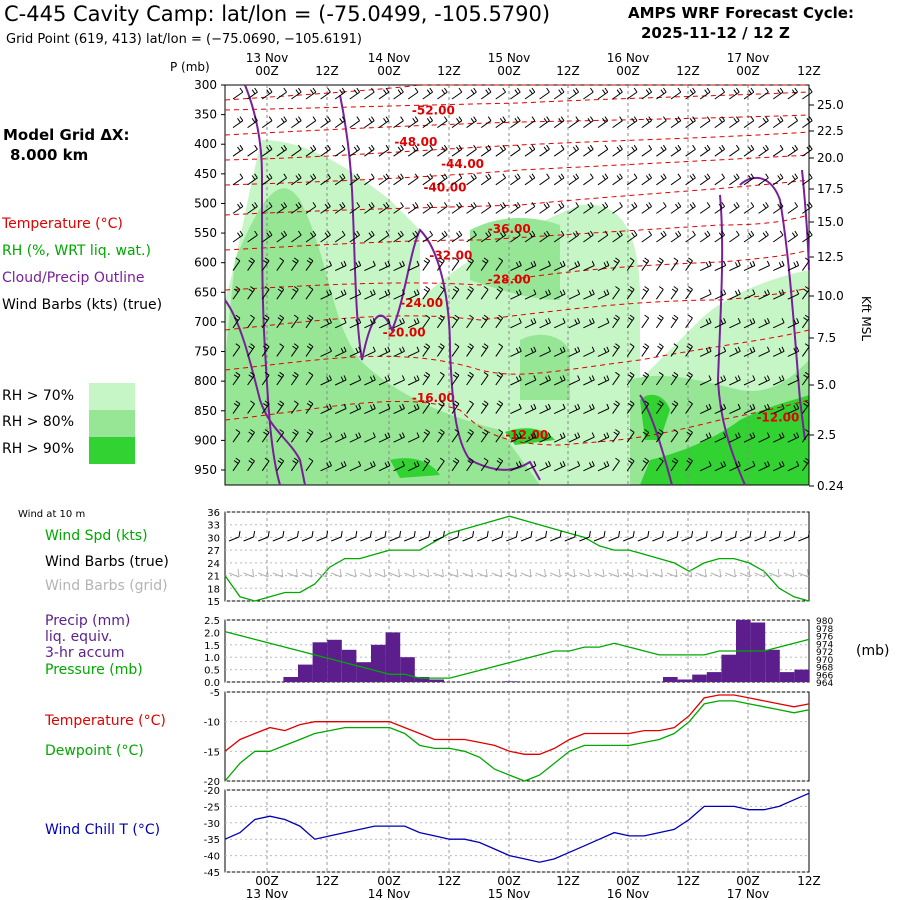  What do you see at coordinates (509, 893) in the screenshot?
I see `day-label-bottom: 15 Nov` at bounding box center [509, 893].